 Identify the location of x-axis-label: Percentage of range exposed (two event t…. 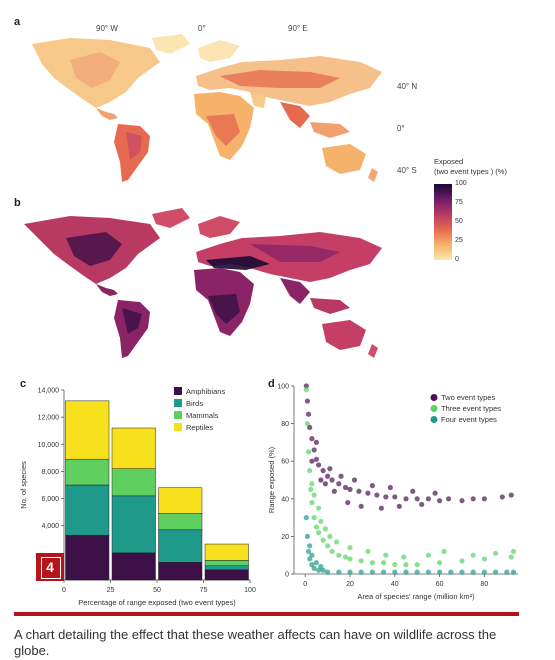
(157, 602).